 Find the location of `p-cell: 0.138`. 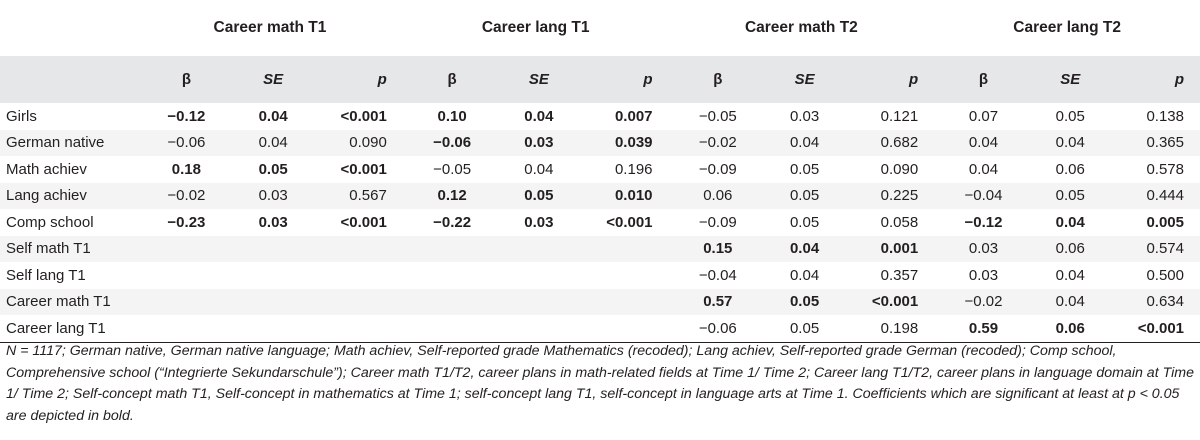

p-cell: 0.138 is located at coordinates (1165, 116).